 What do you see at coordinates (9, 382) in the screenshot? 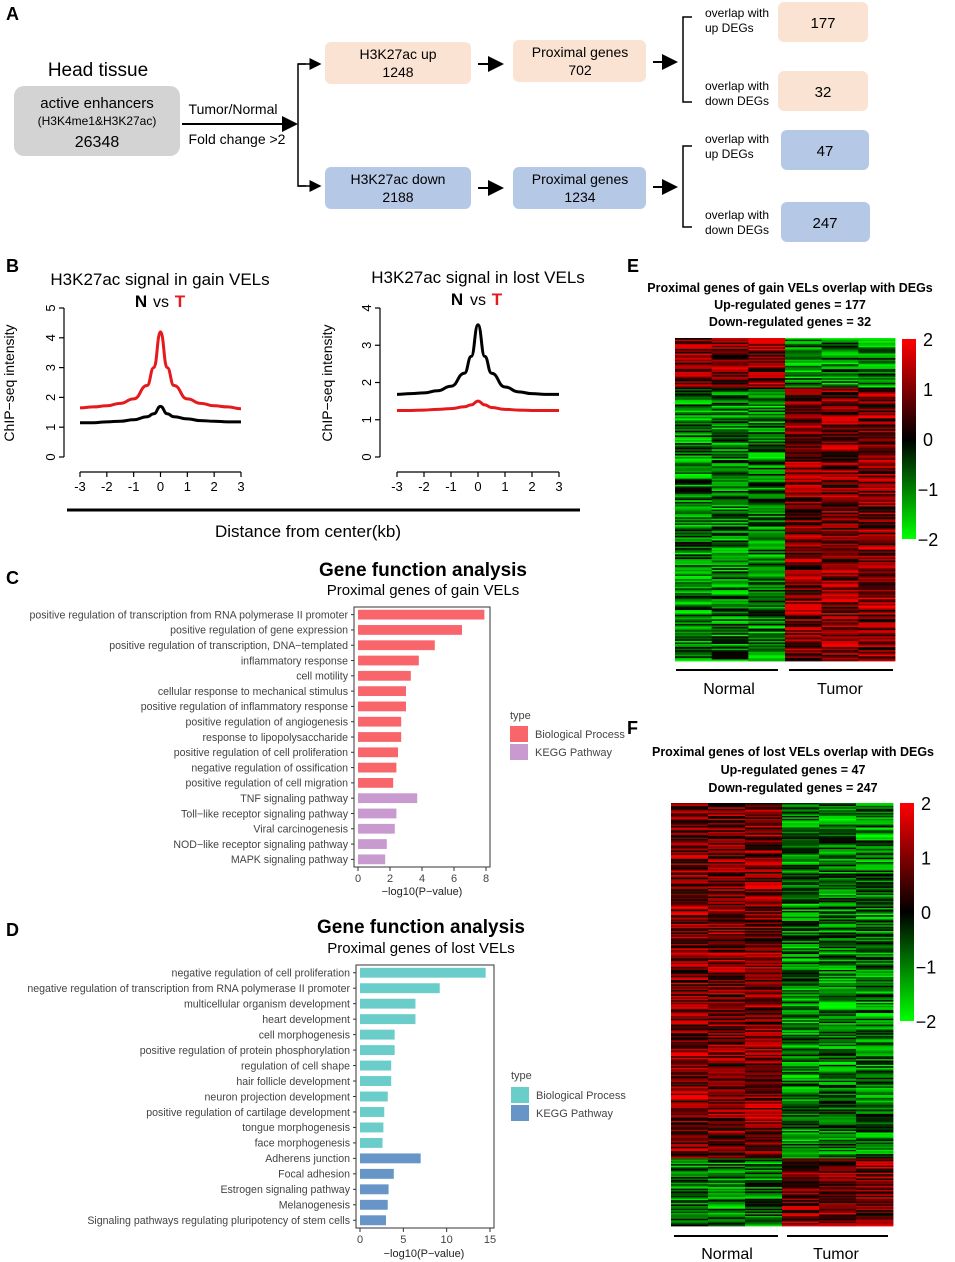
I see `b-left-ylabel: ChIP−seq intensity` at bounding box center [9, 382].